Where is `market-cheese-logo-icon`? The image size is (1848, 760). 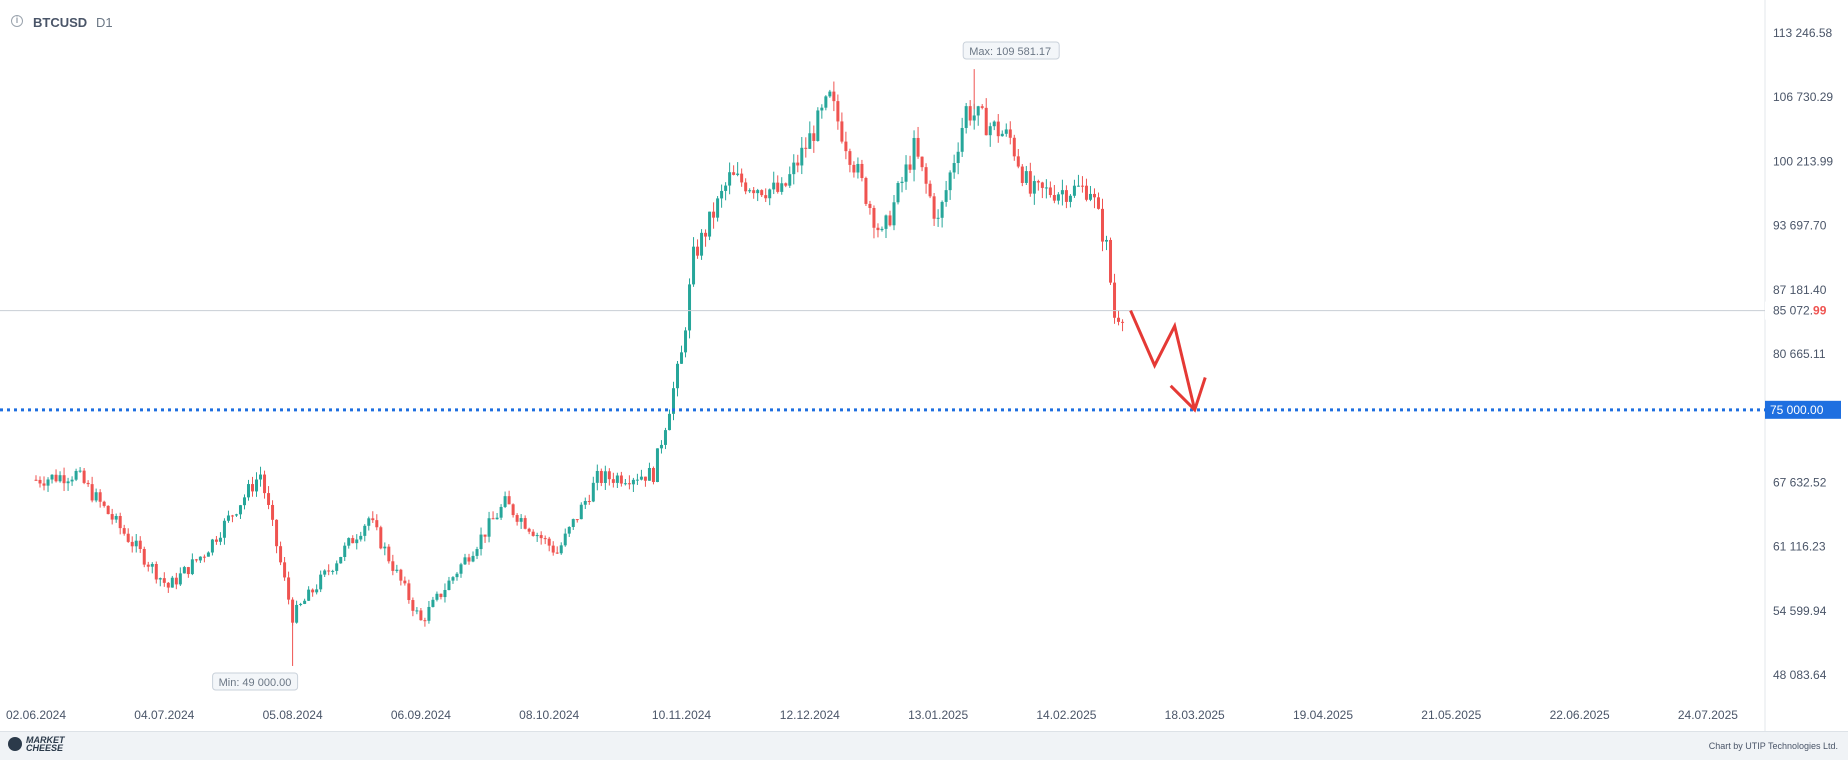
market-cheese-logo-icon is located at coordinates (15, 744).